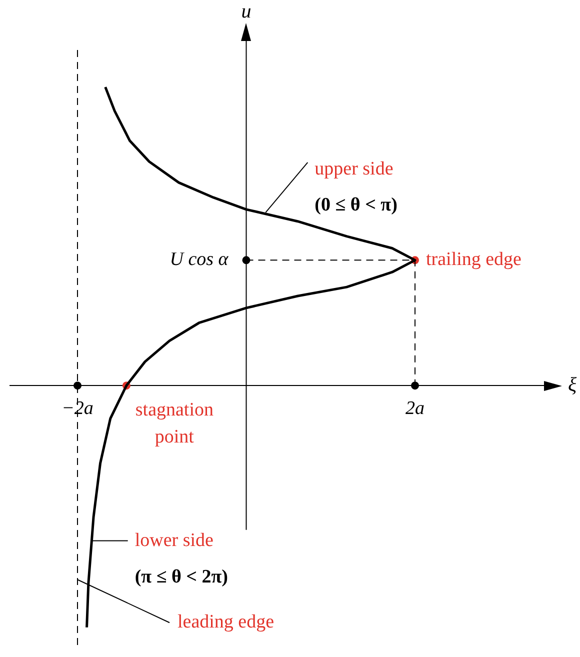 The image size is (580, 657). What do you see at coordinates (181, 577) in the screenshot?
I see `annotation: (π ≤ θ < 2π)` at bounding box center [181, 577].